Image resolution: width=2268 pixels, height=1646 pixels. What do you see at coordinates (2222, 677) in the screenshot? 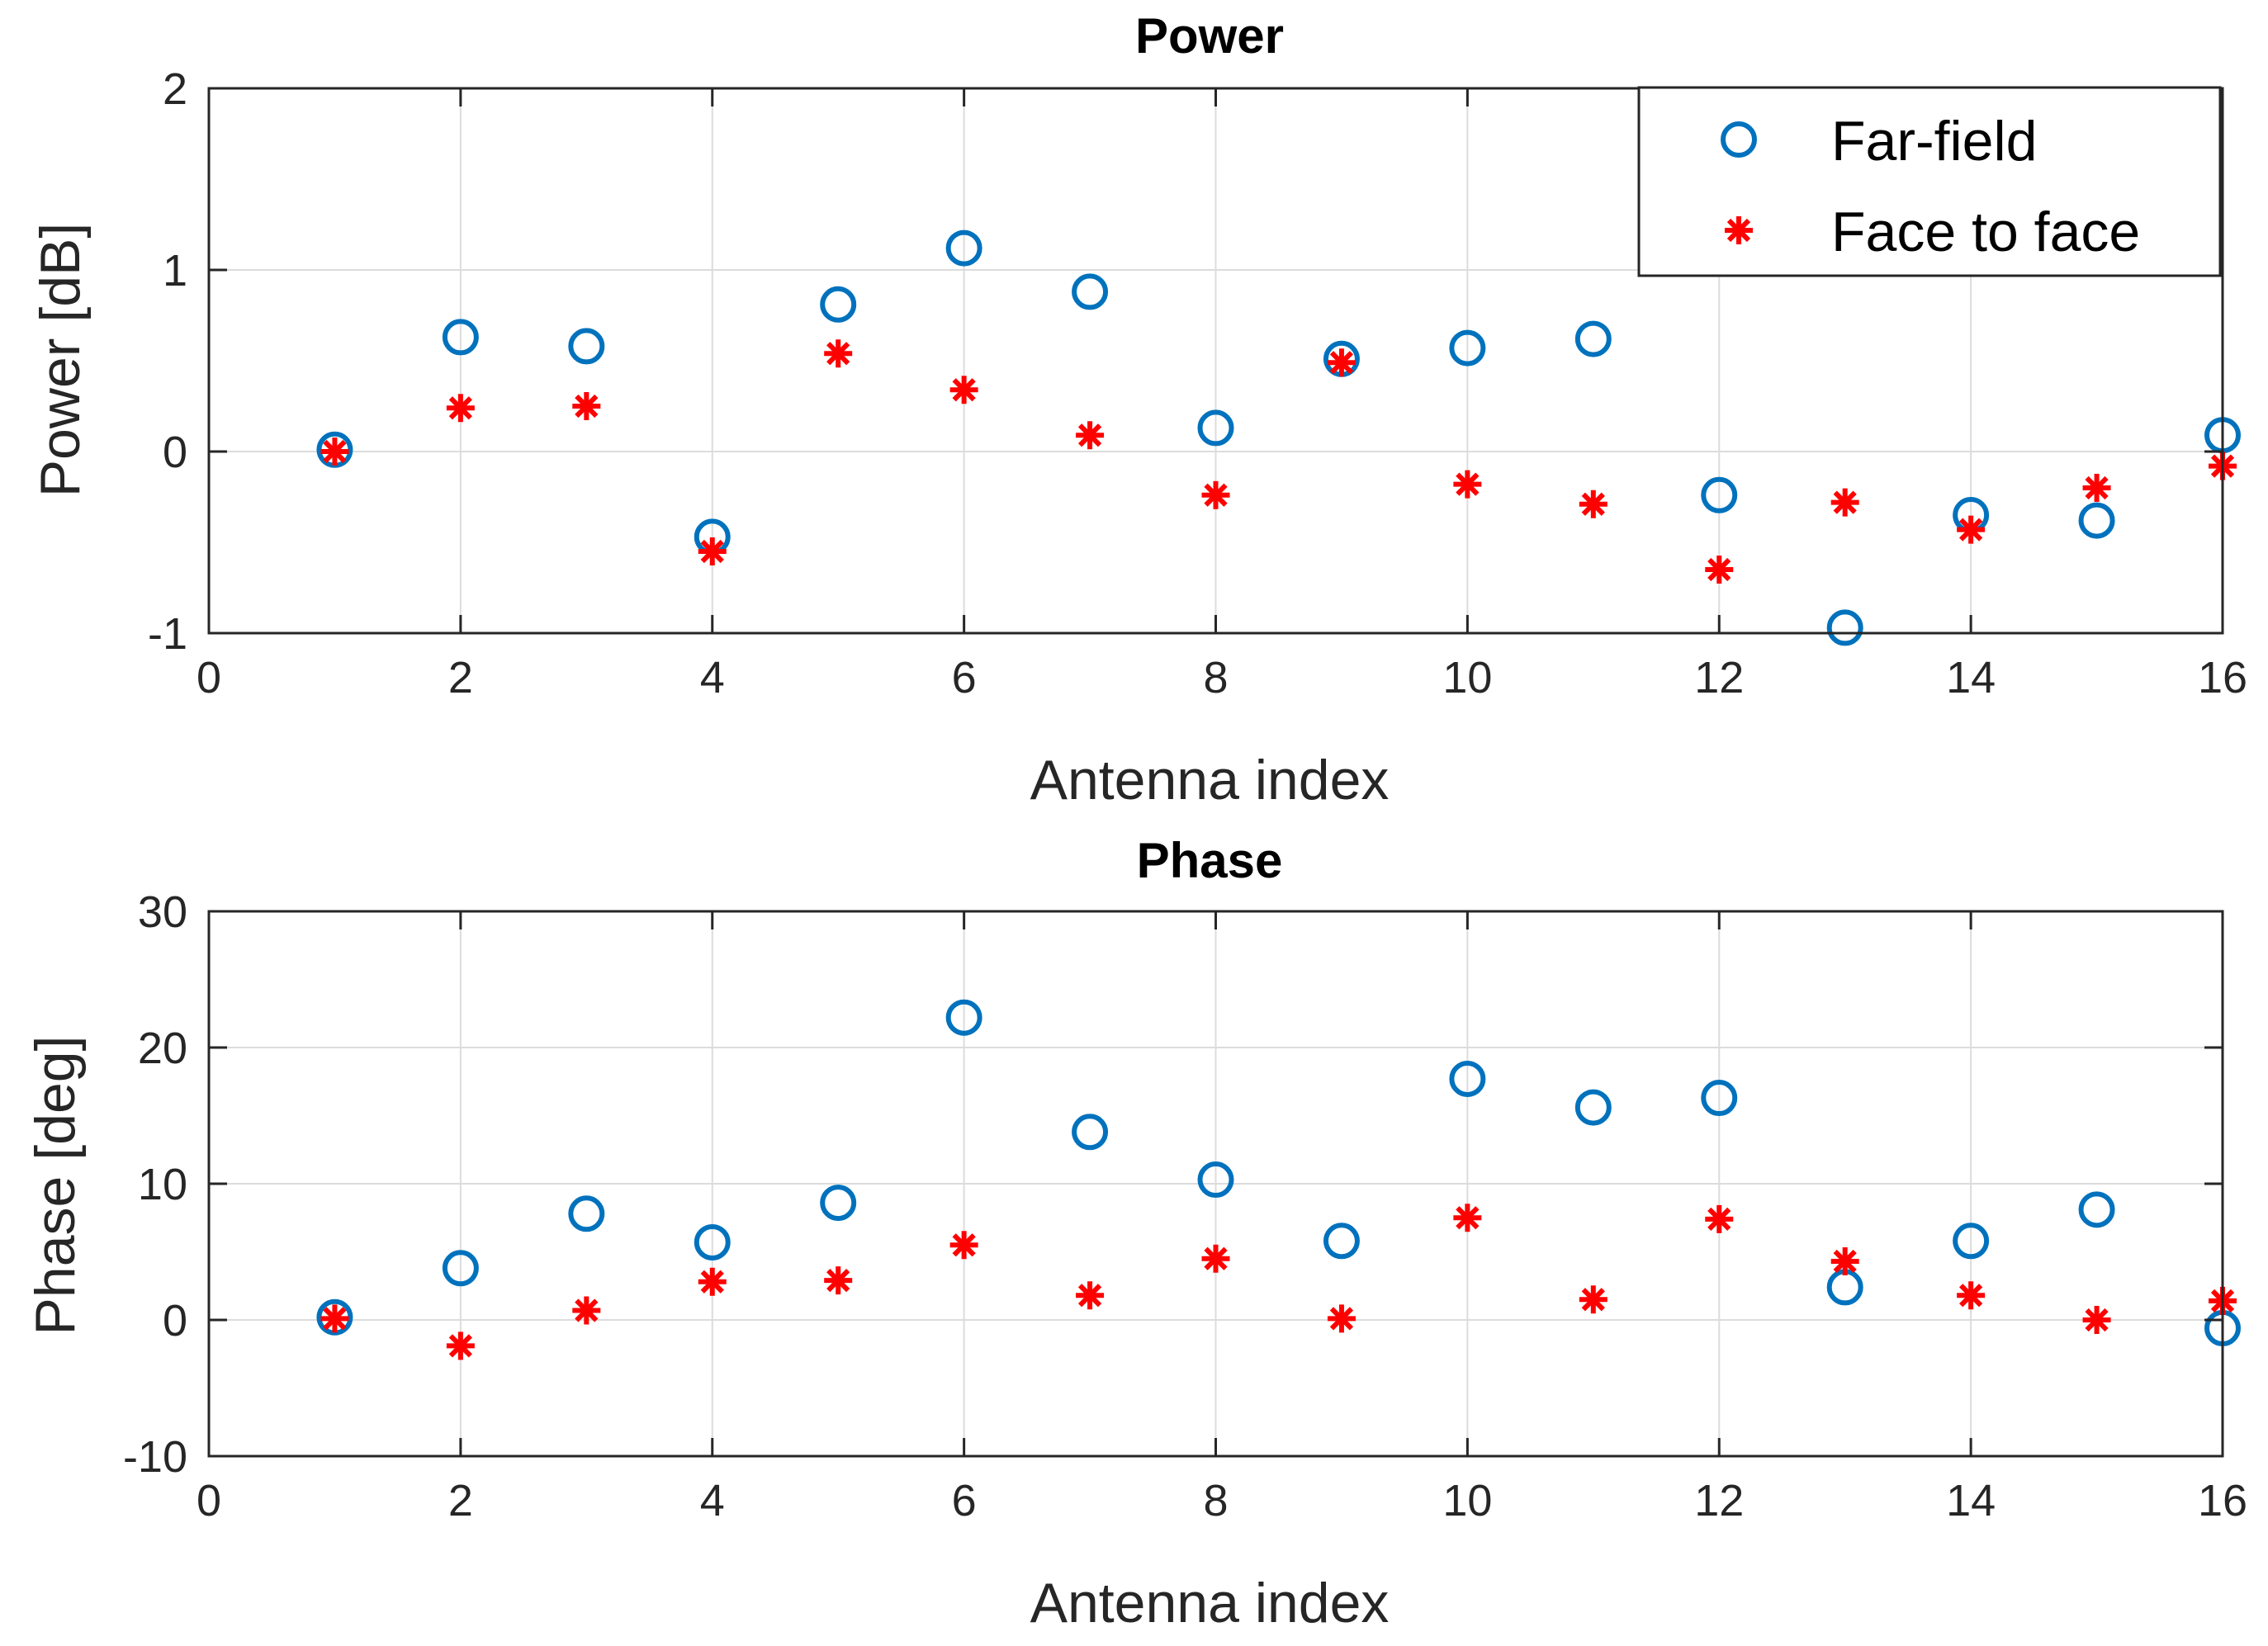
I see `power-x-tick-label: 16` at bounding box center [2222, 677].